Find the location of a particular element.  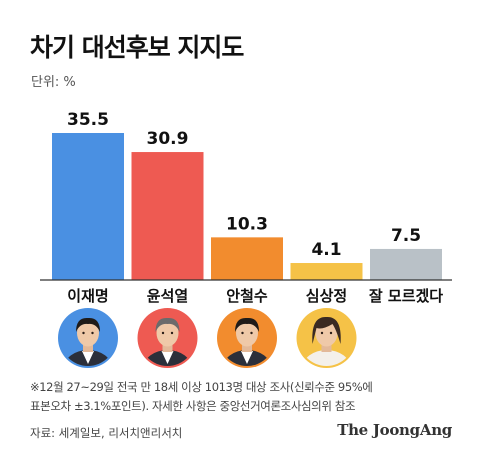

chart-title: 차기 대선후보 지지도 is located at coordinates (137, 47).